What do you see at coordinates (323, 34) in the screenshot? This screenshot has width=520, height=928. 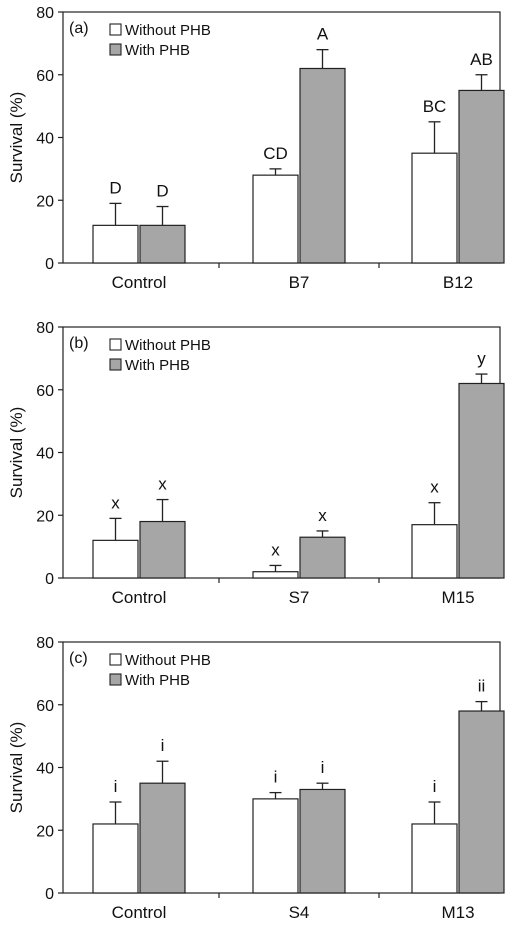 I see `significance-letter: A` at bounding box center [323, 34].